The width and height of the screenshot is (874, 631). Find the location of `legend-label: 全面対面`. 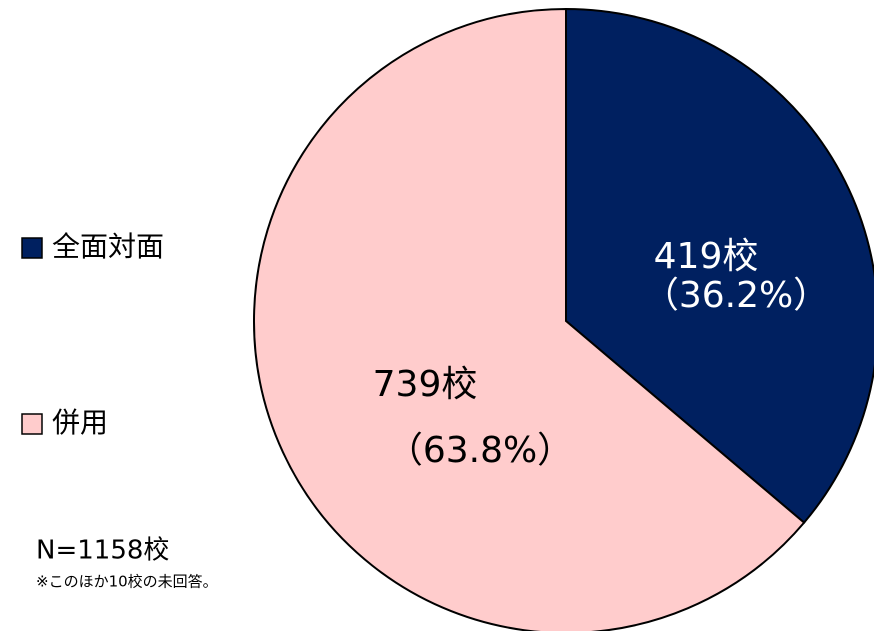

legend-label: 全面対面 is located at coordinates (108, 246).